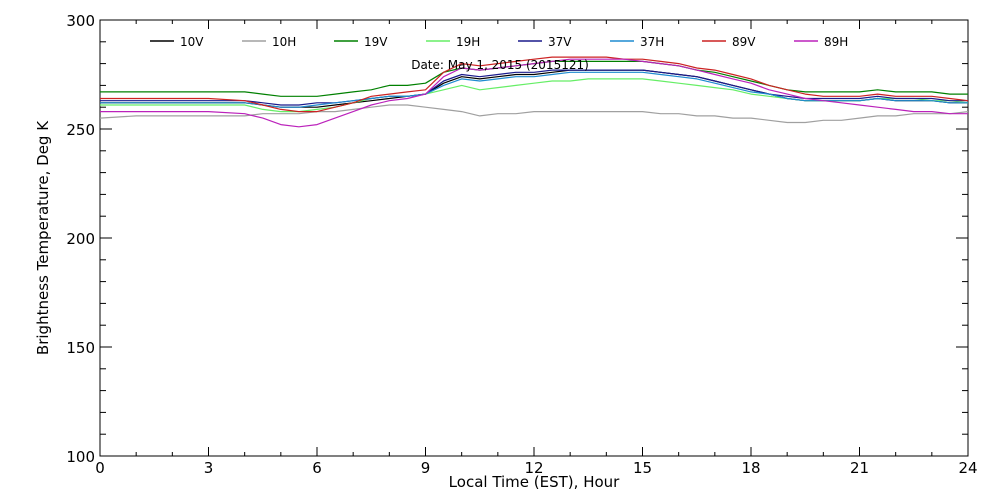 The width and height of the screenshot is (1000, 500). Describe the element at coordinates (43, 237) in the screenshot. I see `y-axis-title: Brightness Temperature, Deg K` at that location.